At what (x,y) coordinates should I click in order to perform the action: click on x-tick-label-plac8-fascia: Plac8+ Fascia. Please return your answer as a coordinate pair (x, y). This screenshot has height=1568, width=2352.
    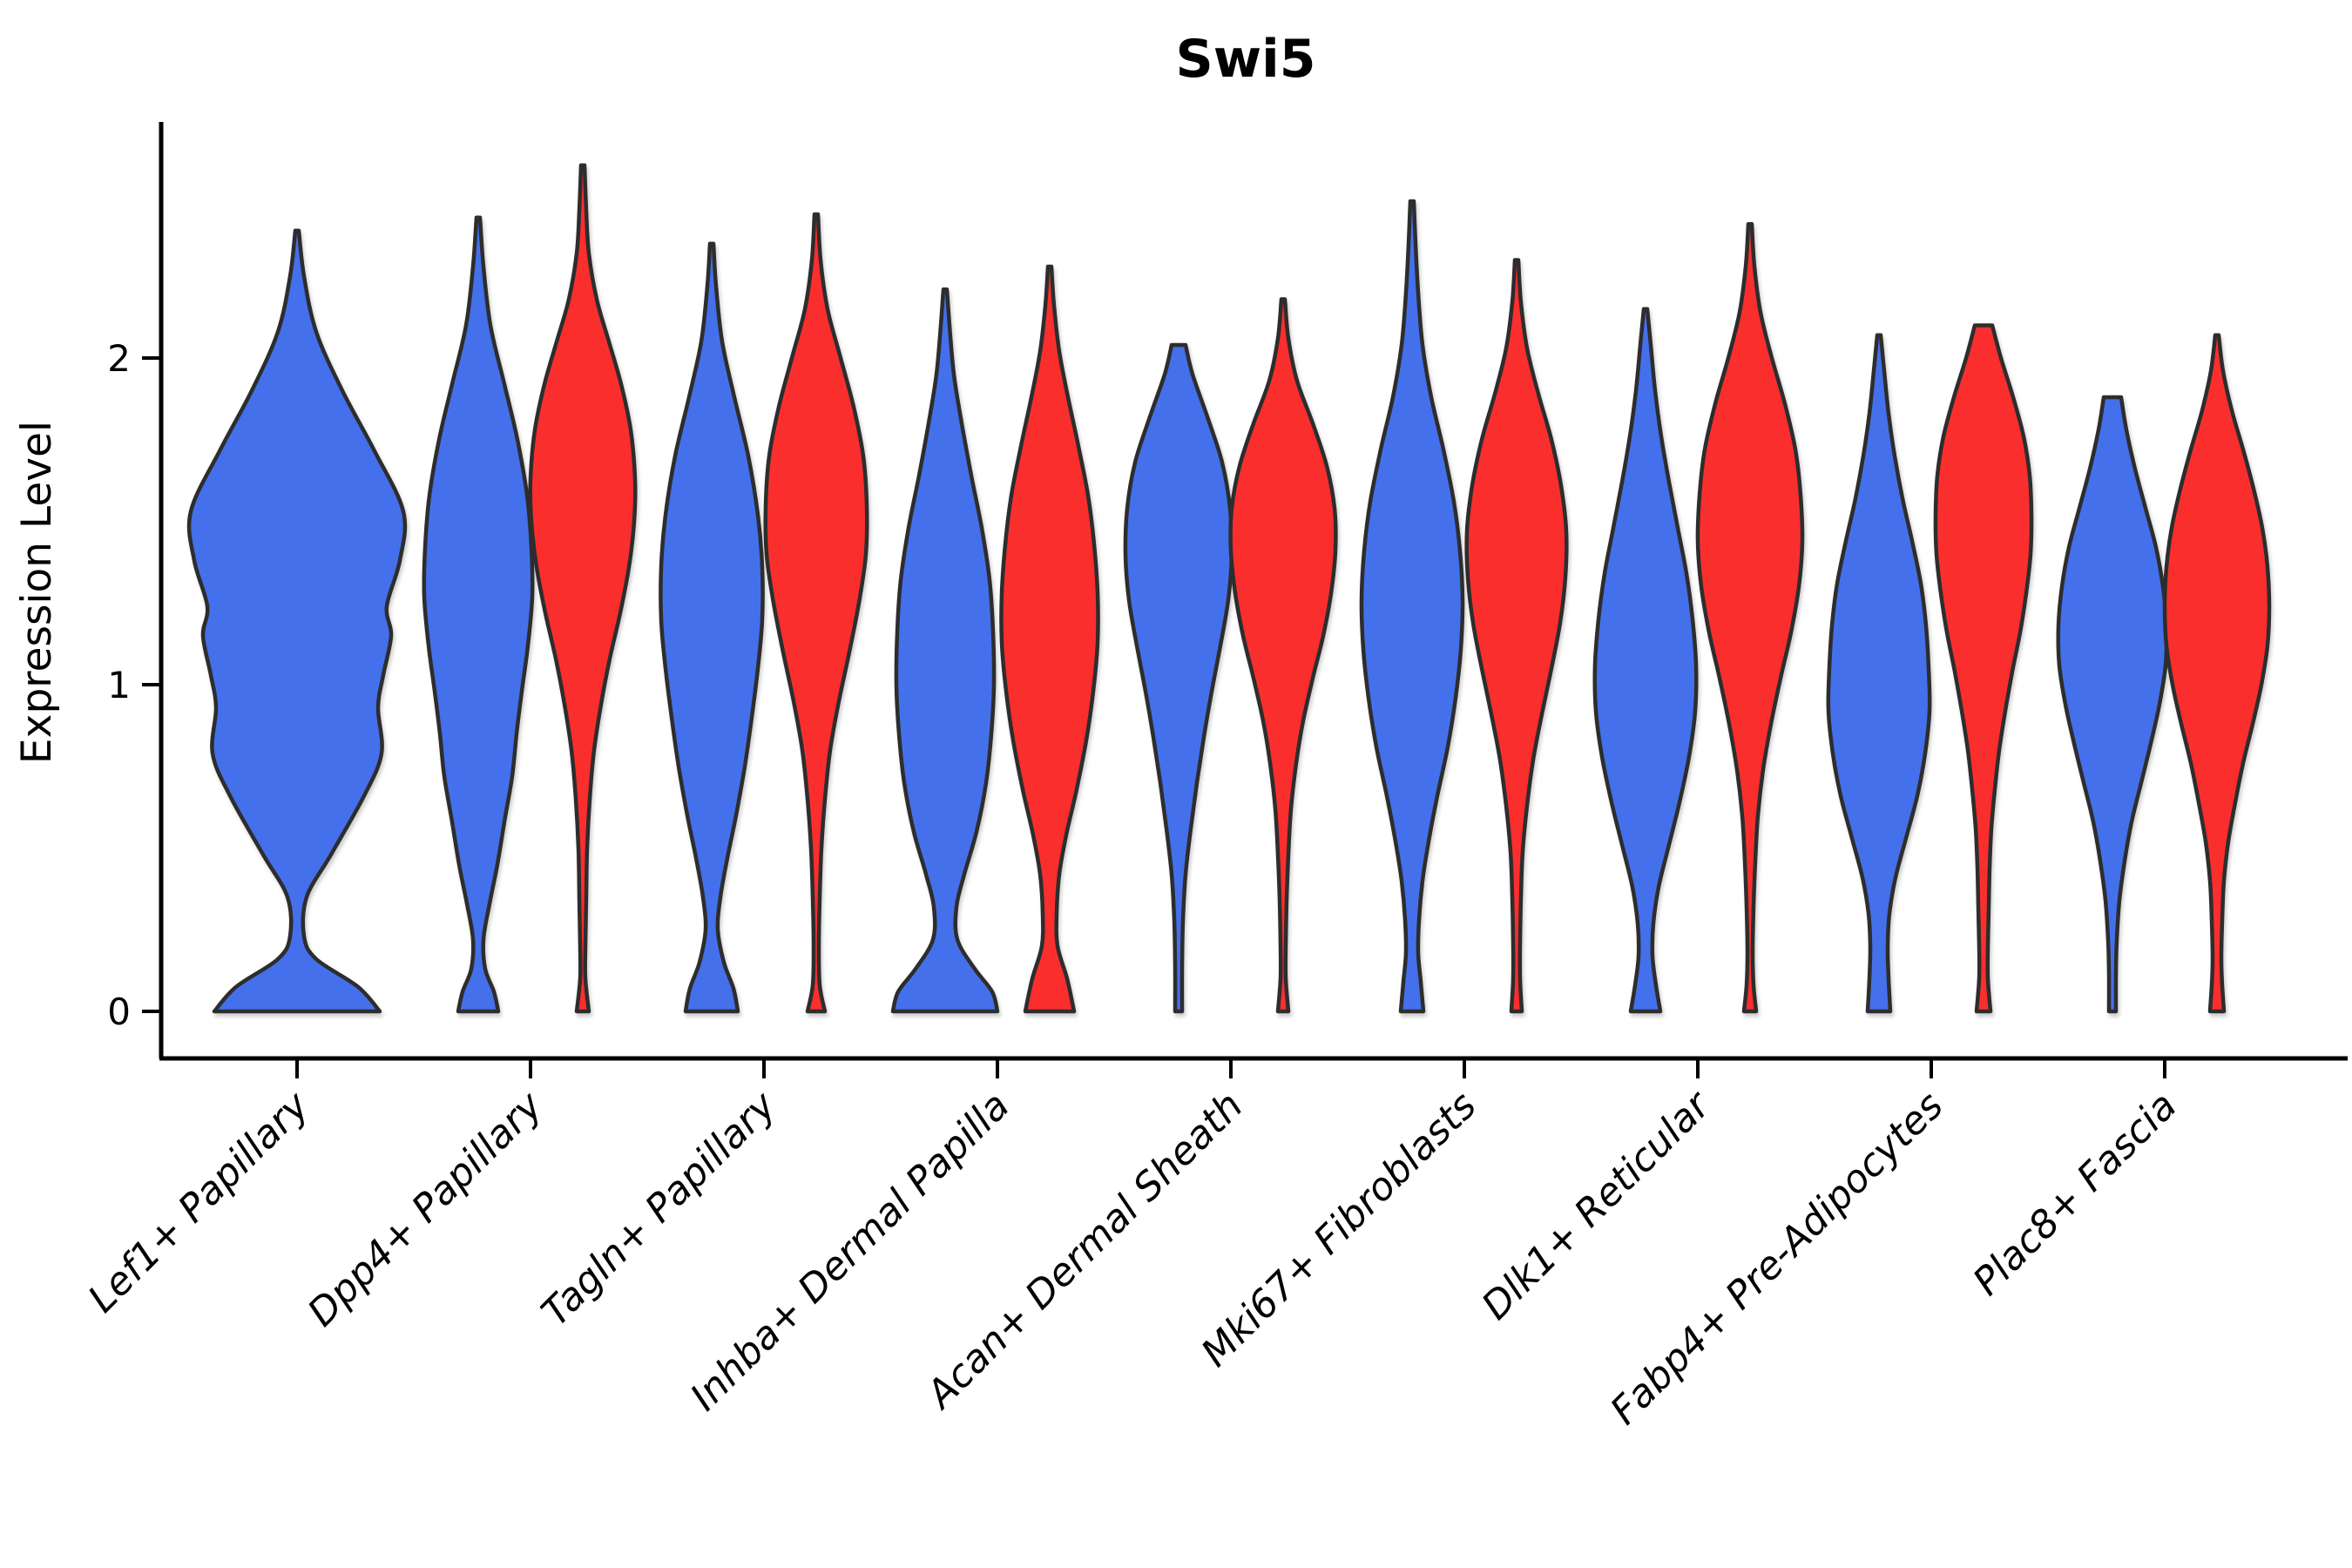
    Looking at the image, I should click on (2074, 1194).